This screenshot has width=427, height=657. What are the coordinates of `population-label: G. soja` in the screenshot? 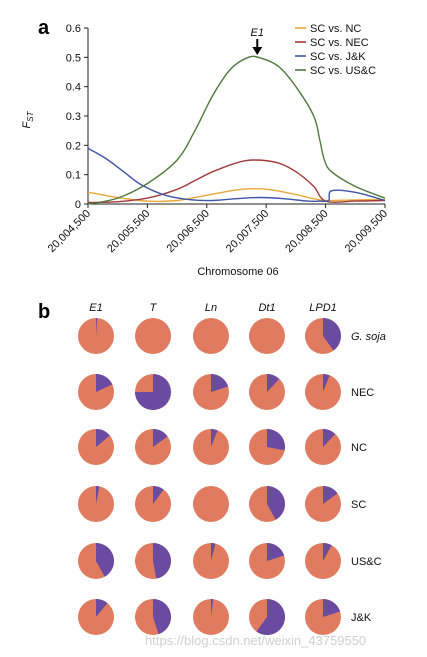 It's located at (368, 337).